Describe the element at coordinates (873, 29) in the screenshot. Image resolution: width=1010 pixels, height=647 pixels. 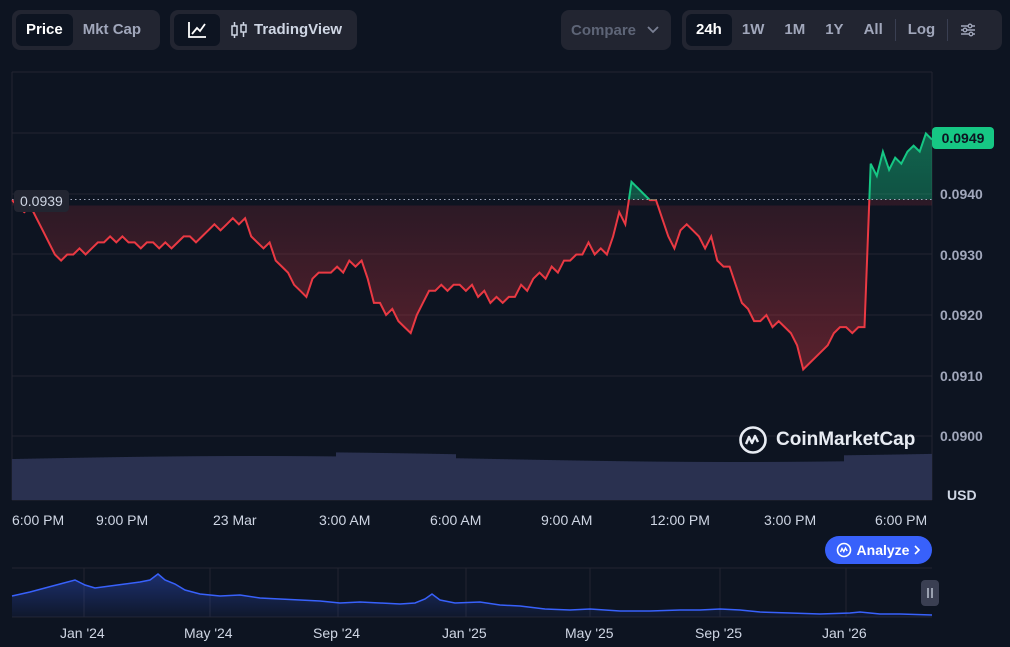
I see `range-all: All` at that location.